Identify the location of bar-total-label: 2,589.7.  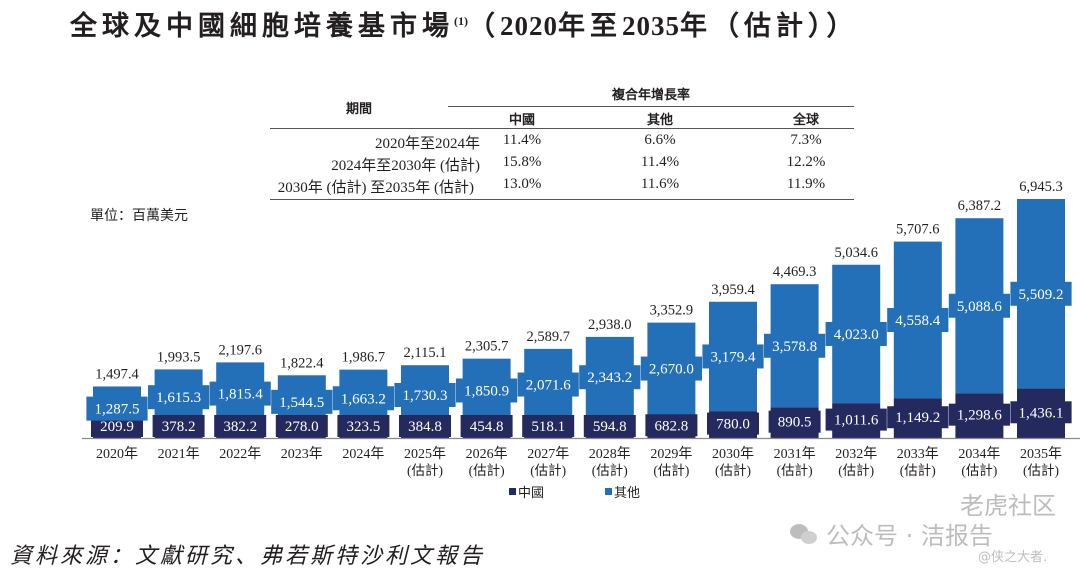
(548, 337).